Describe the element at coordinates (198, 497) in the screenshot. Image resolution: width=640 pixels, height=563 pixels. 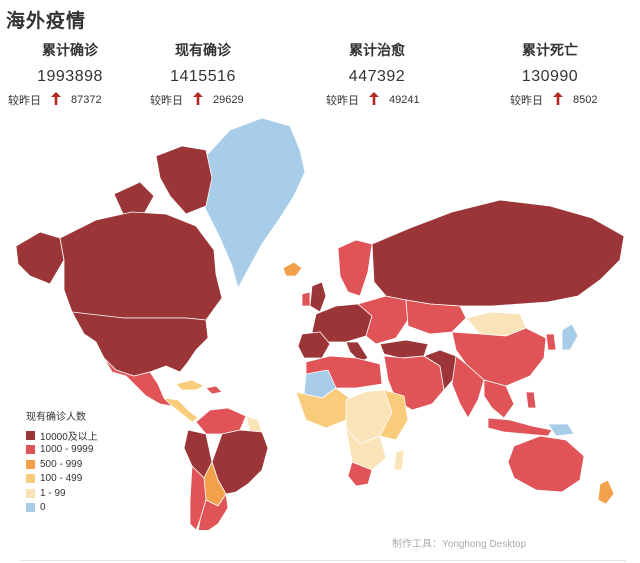
I see `region-chile` at that location.